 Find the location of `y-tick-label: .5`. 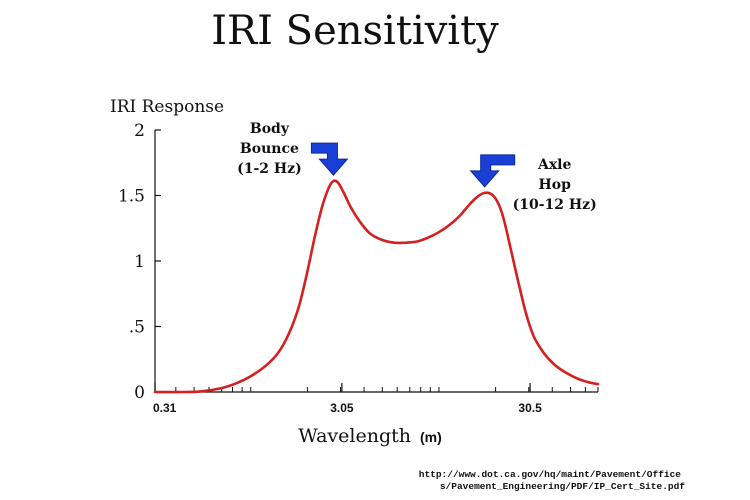

y-tick-label: .5 is located at coordinates (137, 328).